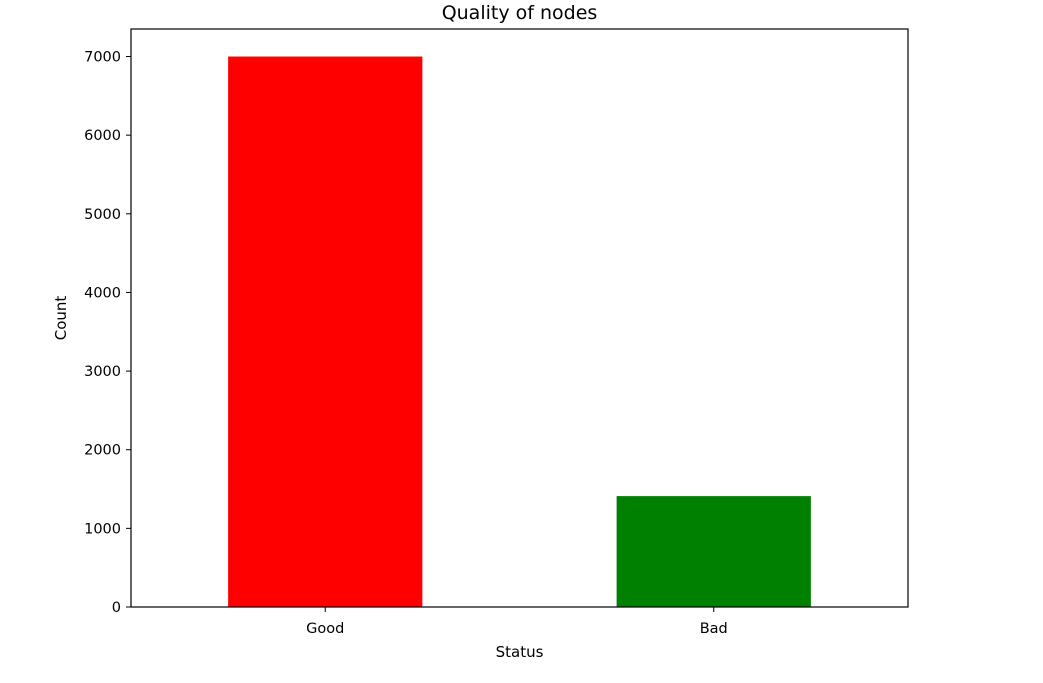 Image resolution: width=1043 pixels, height=683 pixels. What do you see at coordinates (102, 293) in the screenshot?
I see `y-tick-label: 4000` at bounding box center [102, 293].